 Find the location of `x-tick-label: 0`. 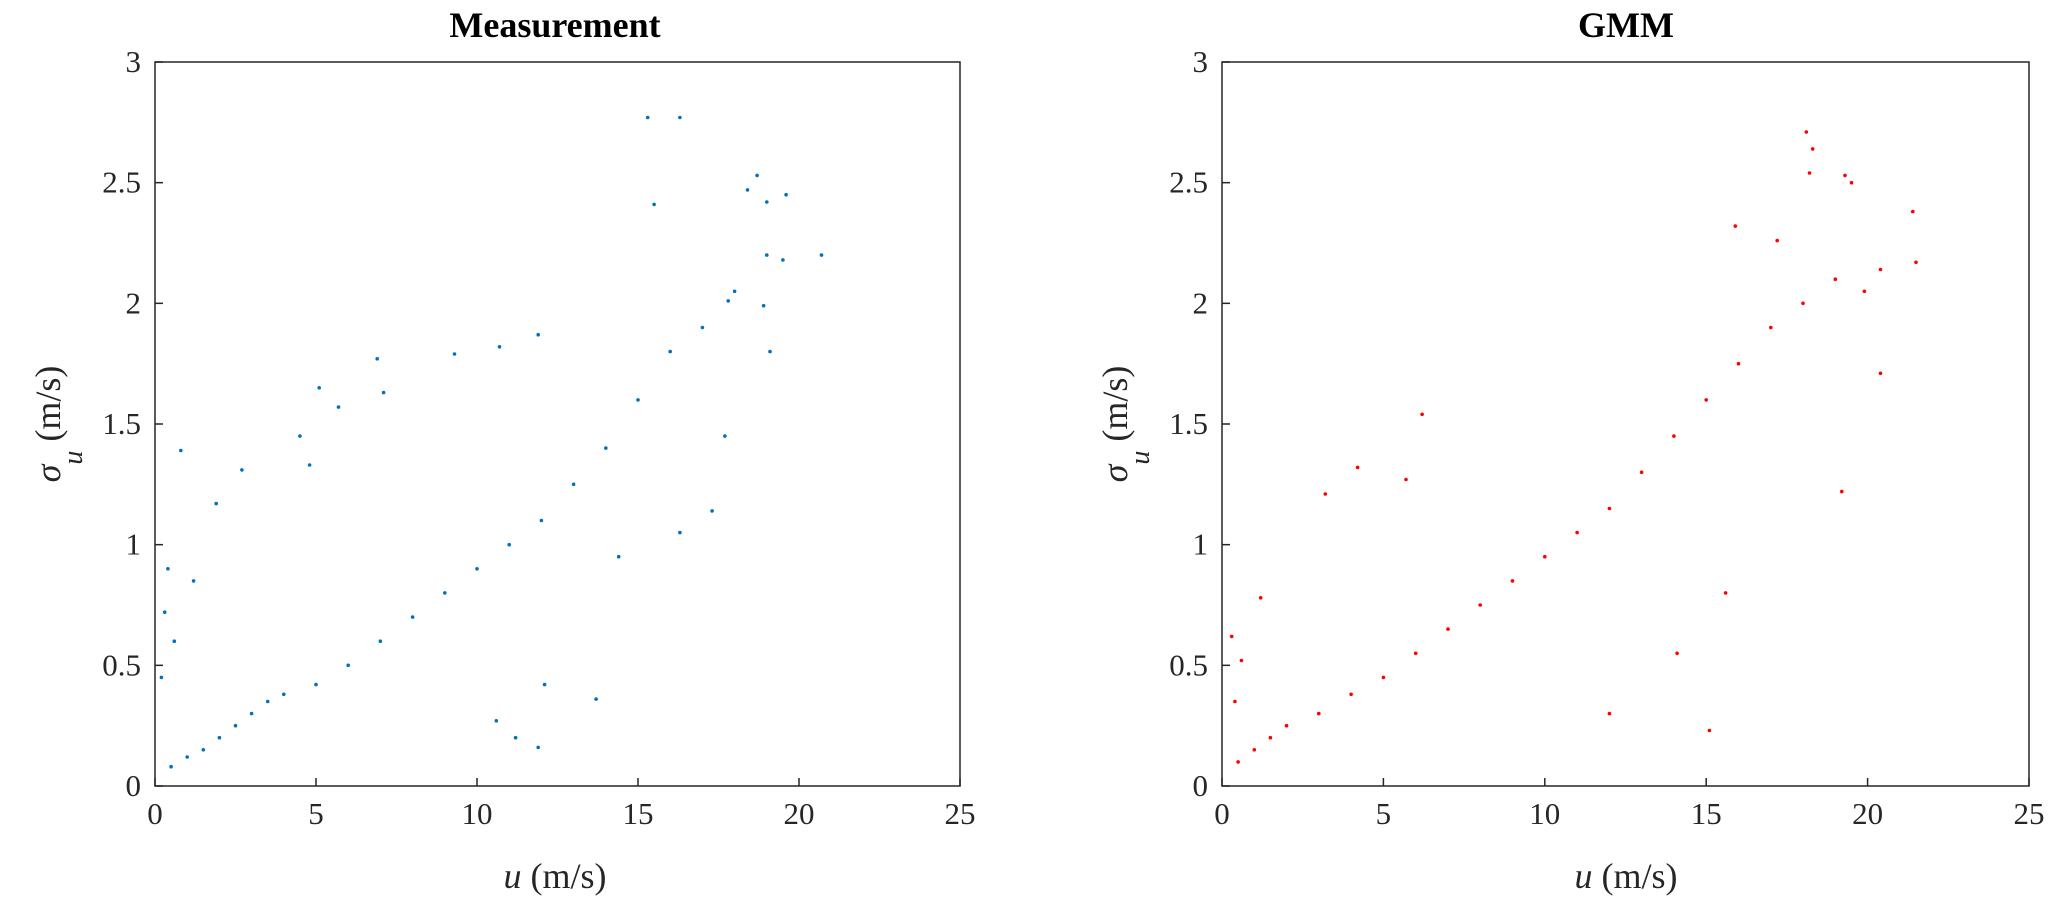

x-tick-label: 0 is located at coordinates (1222, 813).